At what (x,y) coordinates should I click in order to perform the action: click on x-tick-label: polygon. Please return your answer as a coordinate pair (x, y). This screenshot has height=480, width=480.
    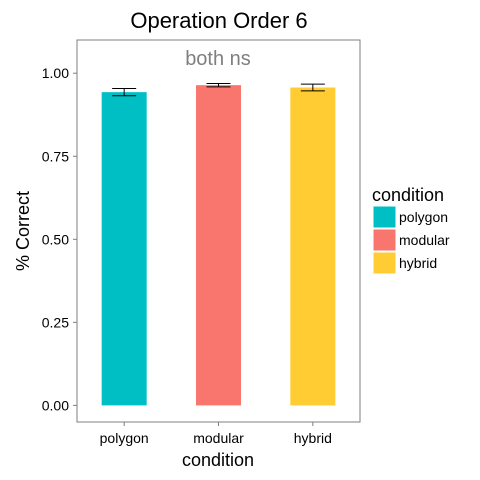
    Looking at the image, I should click on (124, 438).